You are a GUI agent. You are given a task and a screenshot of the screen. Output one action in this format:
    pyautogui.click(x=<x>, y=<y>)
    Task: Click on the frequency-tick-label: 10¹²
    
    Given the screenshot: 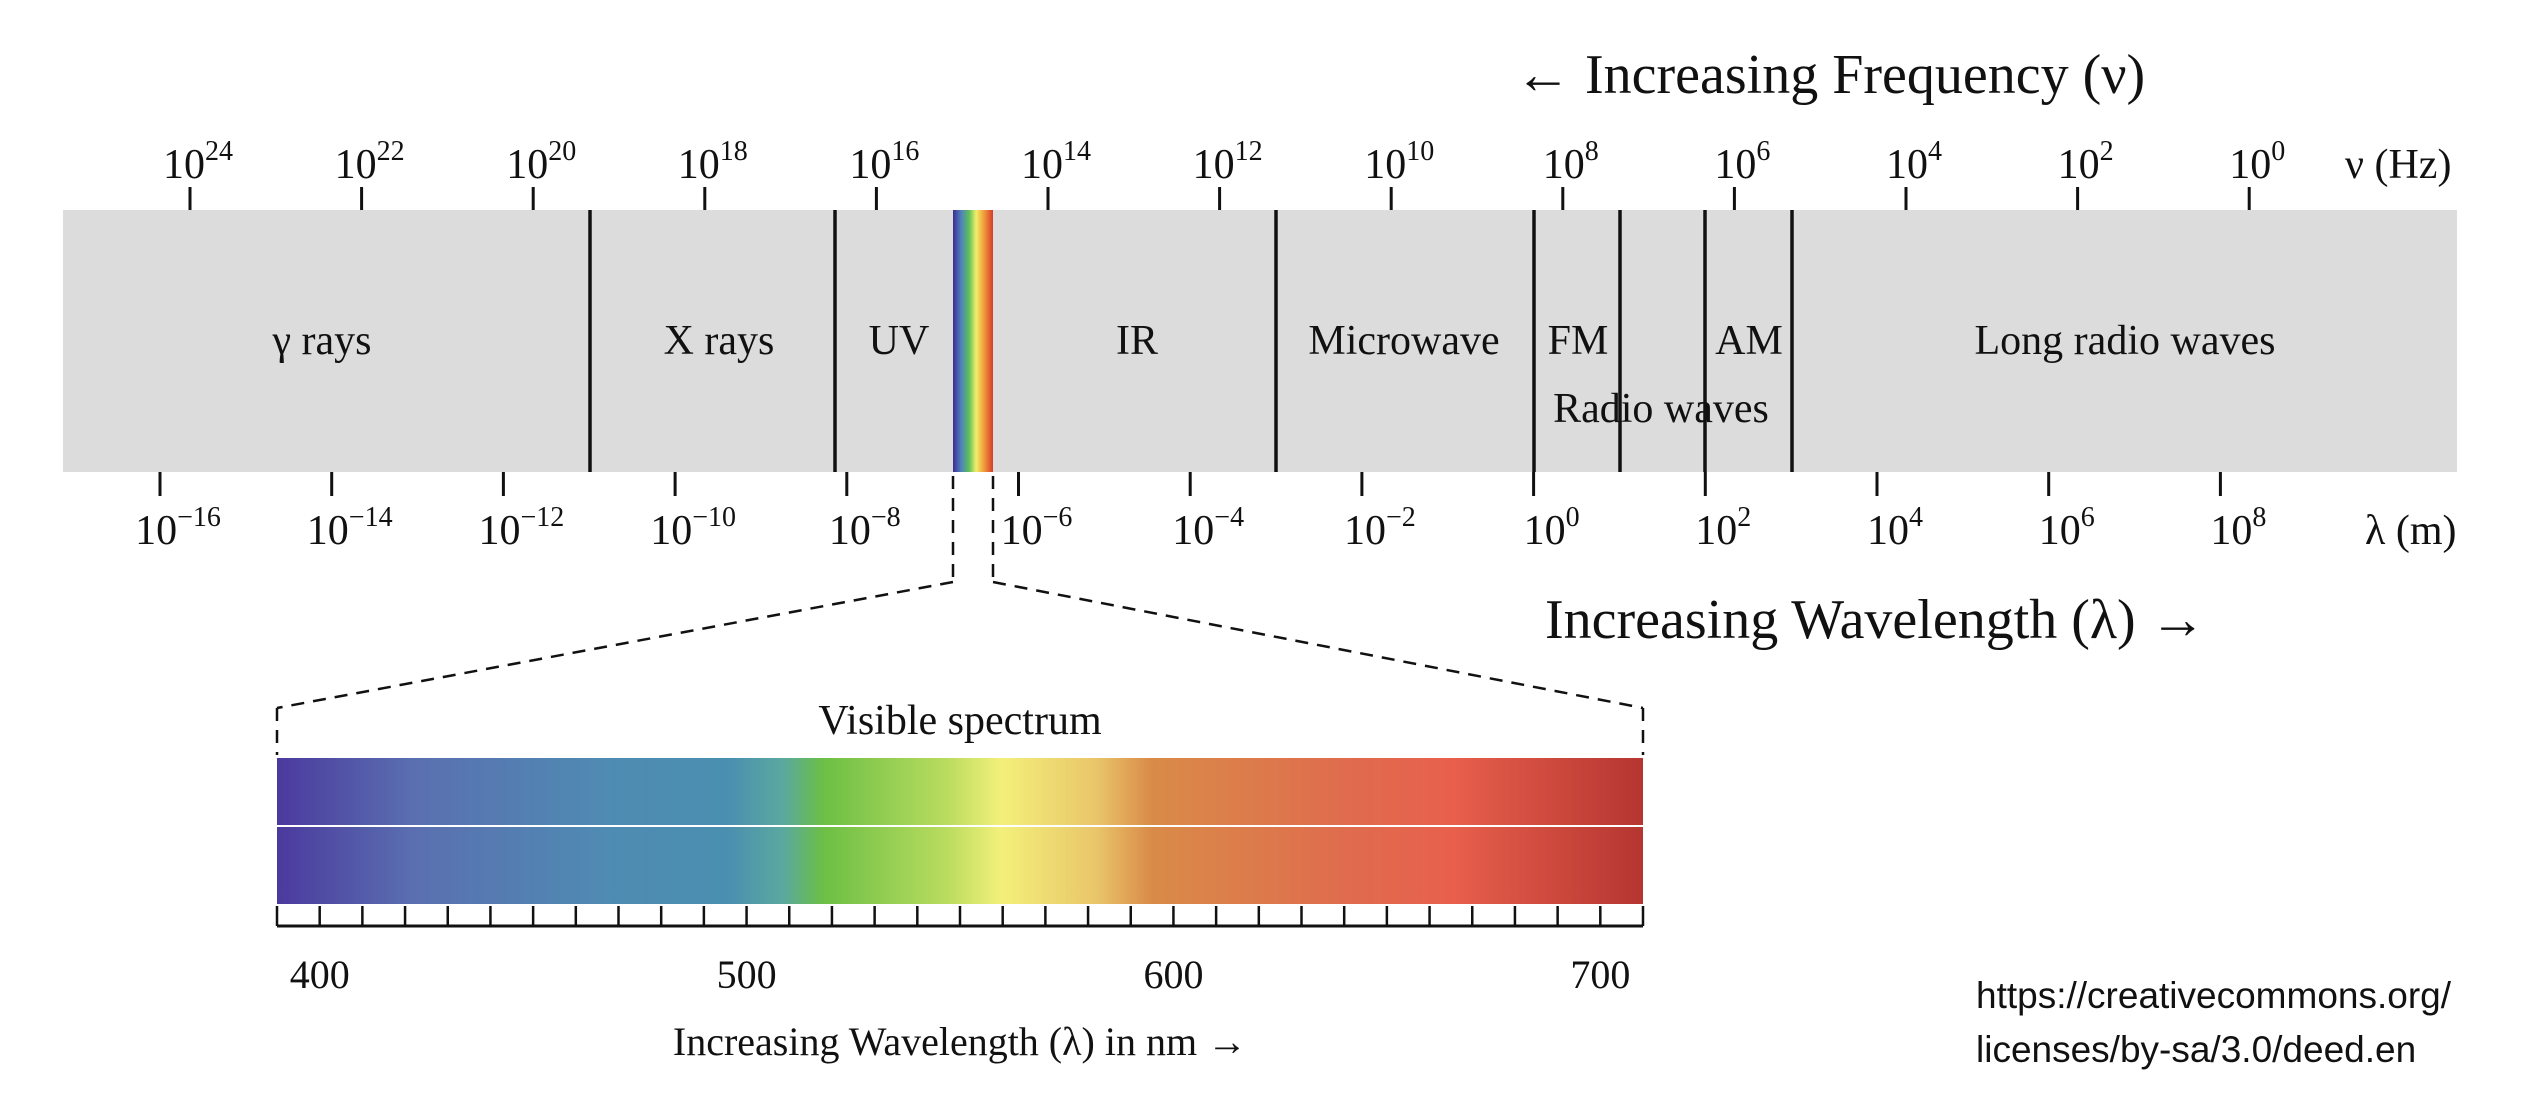 What is the action you would take?
    pyautogui.click(x=1228, y=162)
    